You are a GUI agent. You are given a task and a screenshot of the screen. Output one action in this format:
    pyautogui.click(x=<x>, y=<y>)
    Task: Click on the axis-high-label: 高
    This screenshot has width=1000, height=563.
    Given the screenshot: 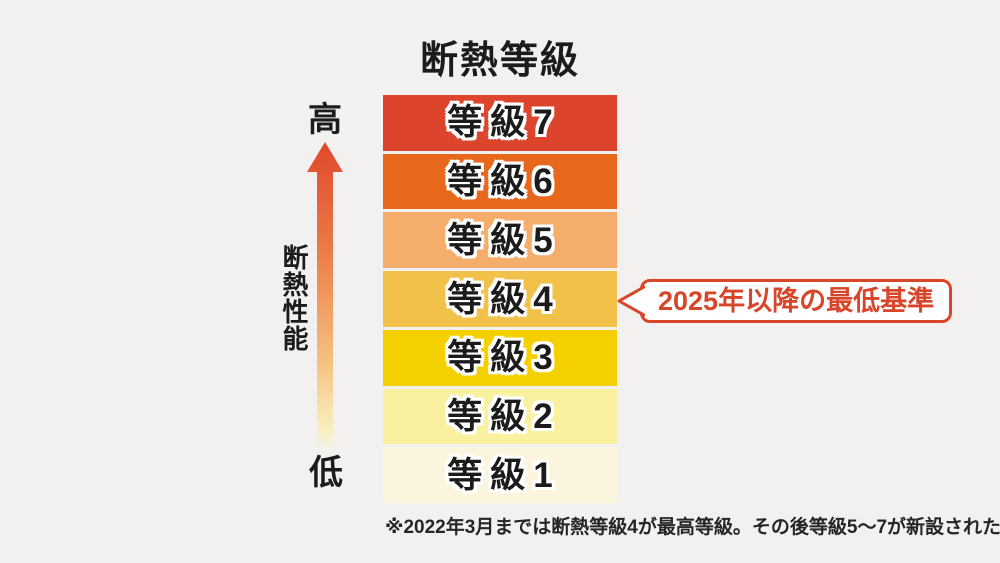 What is the action you would take?
    pyautogui.click(x=325, y=120)
    